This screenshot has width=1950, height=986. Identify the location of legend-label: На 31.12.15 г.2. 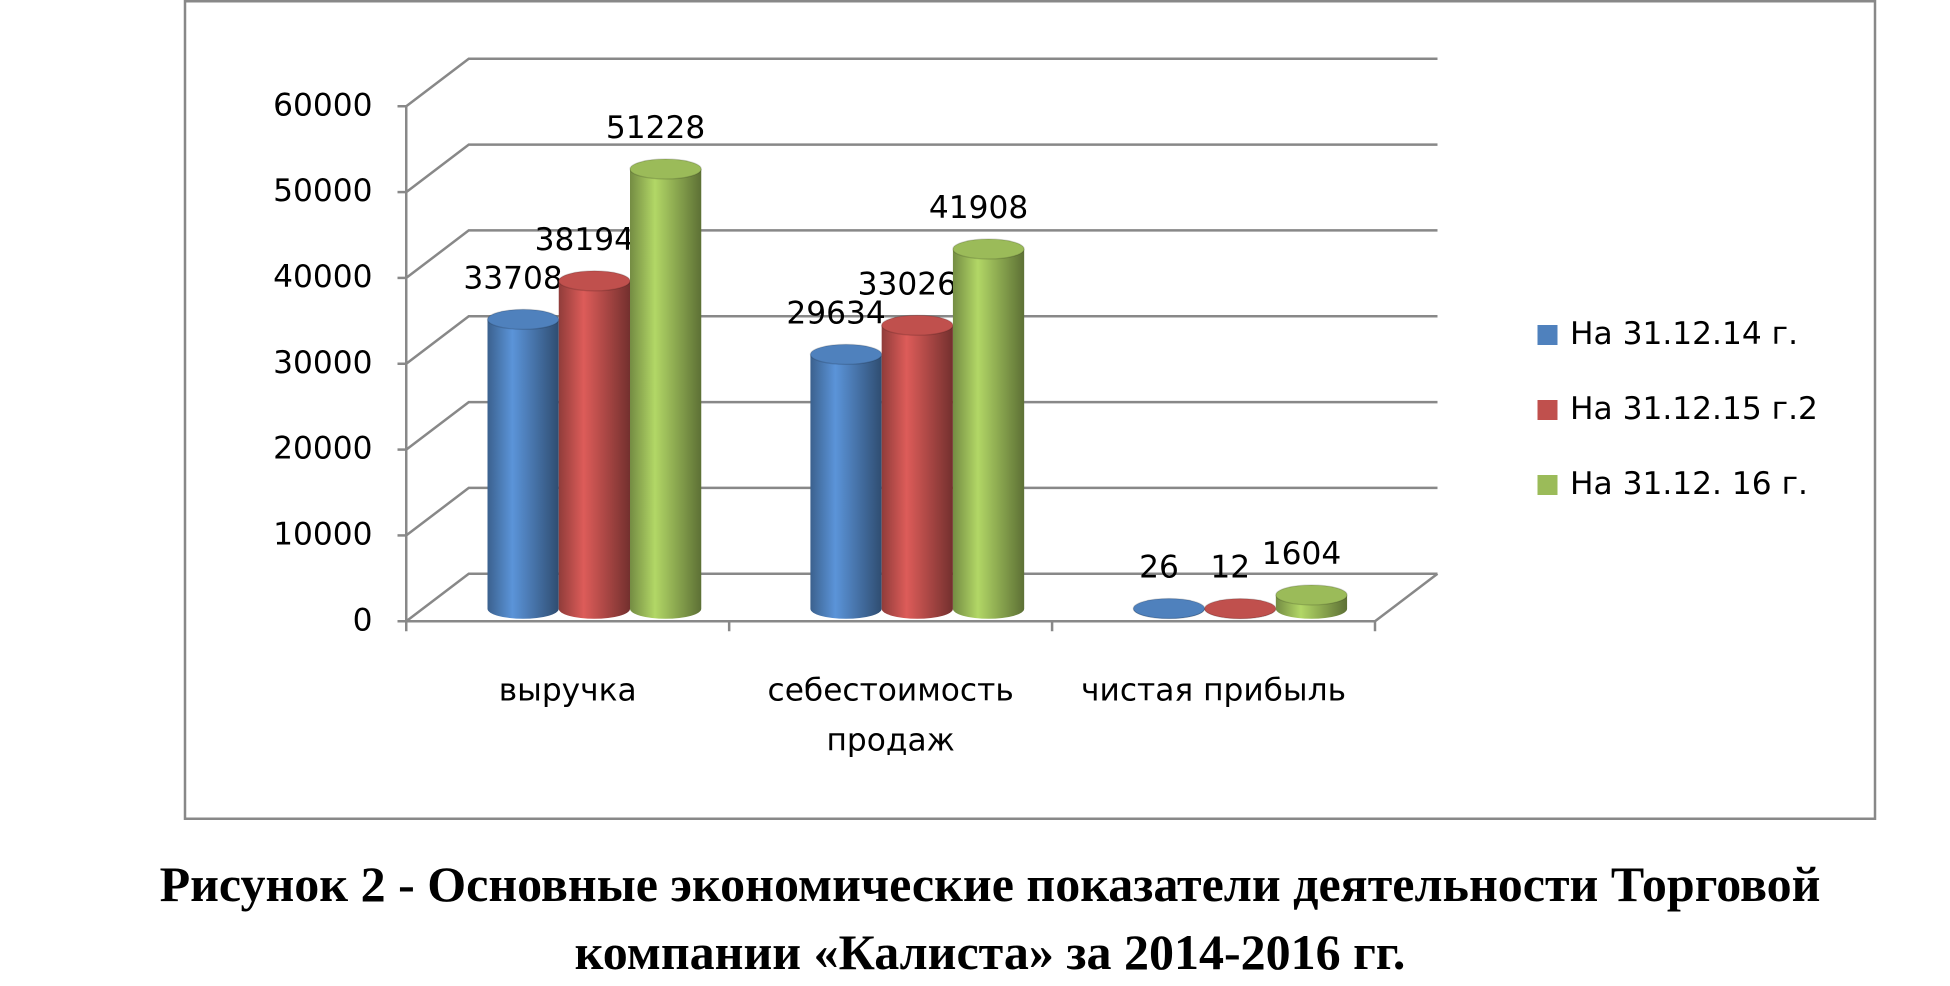
(1694, 409).